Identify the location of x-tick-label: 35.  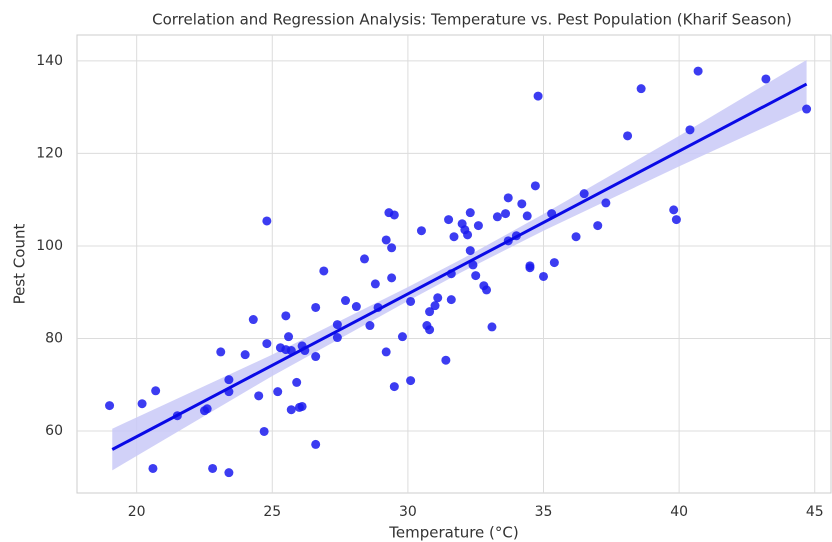
(544, 512).